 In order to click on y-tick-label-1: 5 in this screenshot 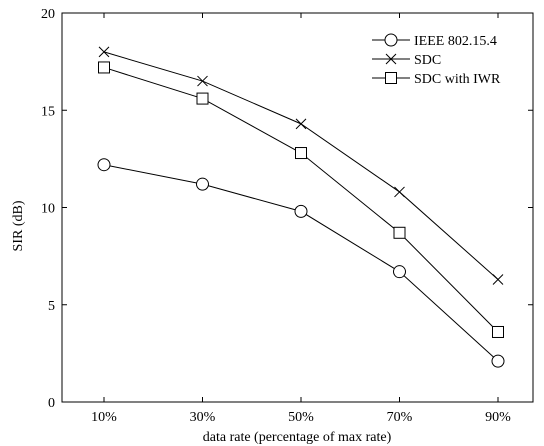, I will do `click(51, 306)`.